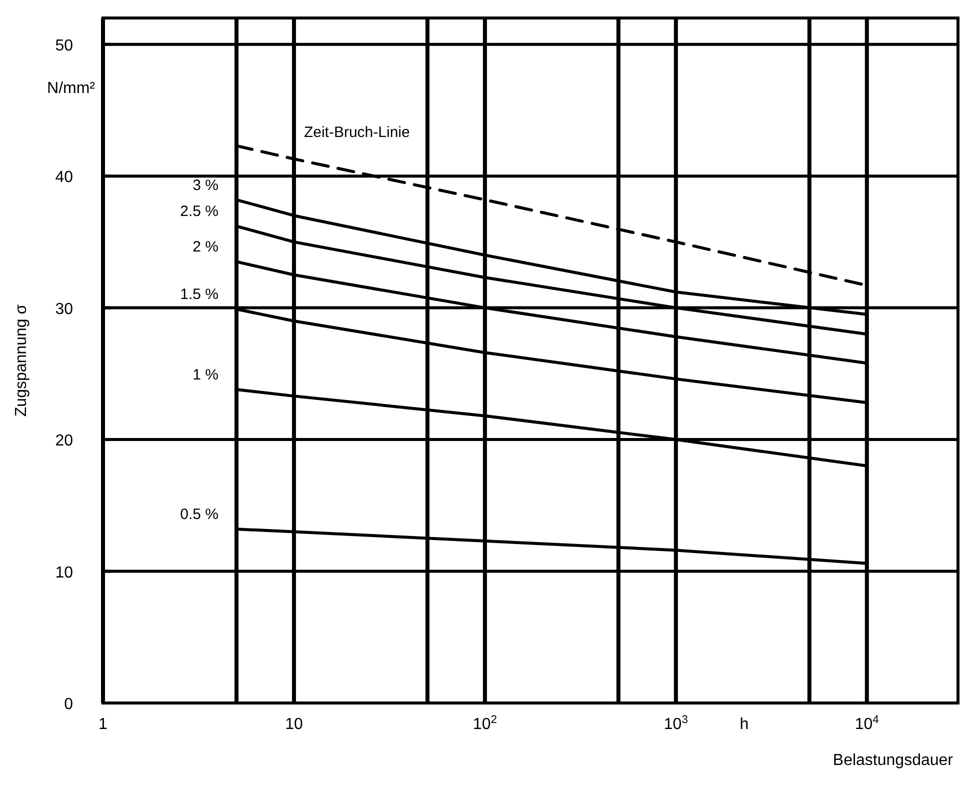 The height and width of the screenshot is (786, 971). What do you see at coordinates (64, 177) in the screenshot?
I see `y-tick-label: 40` at bounding box center [64, 177].